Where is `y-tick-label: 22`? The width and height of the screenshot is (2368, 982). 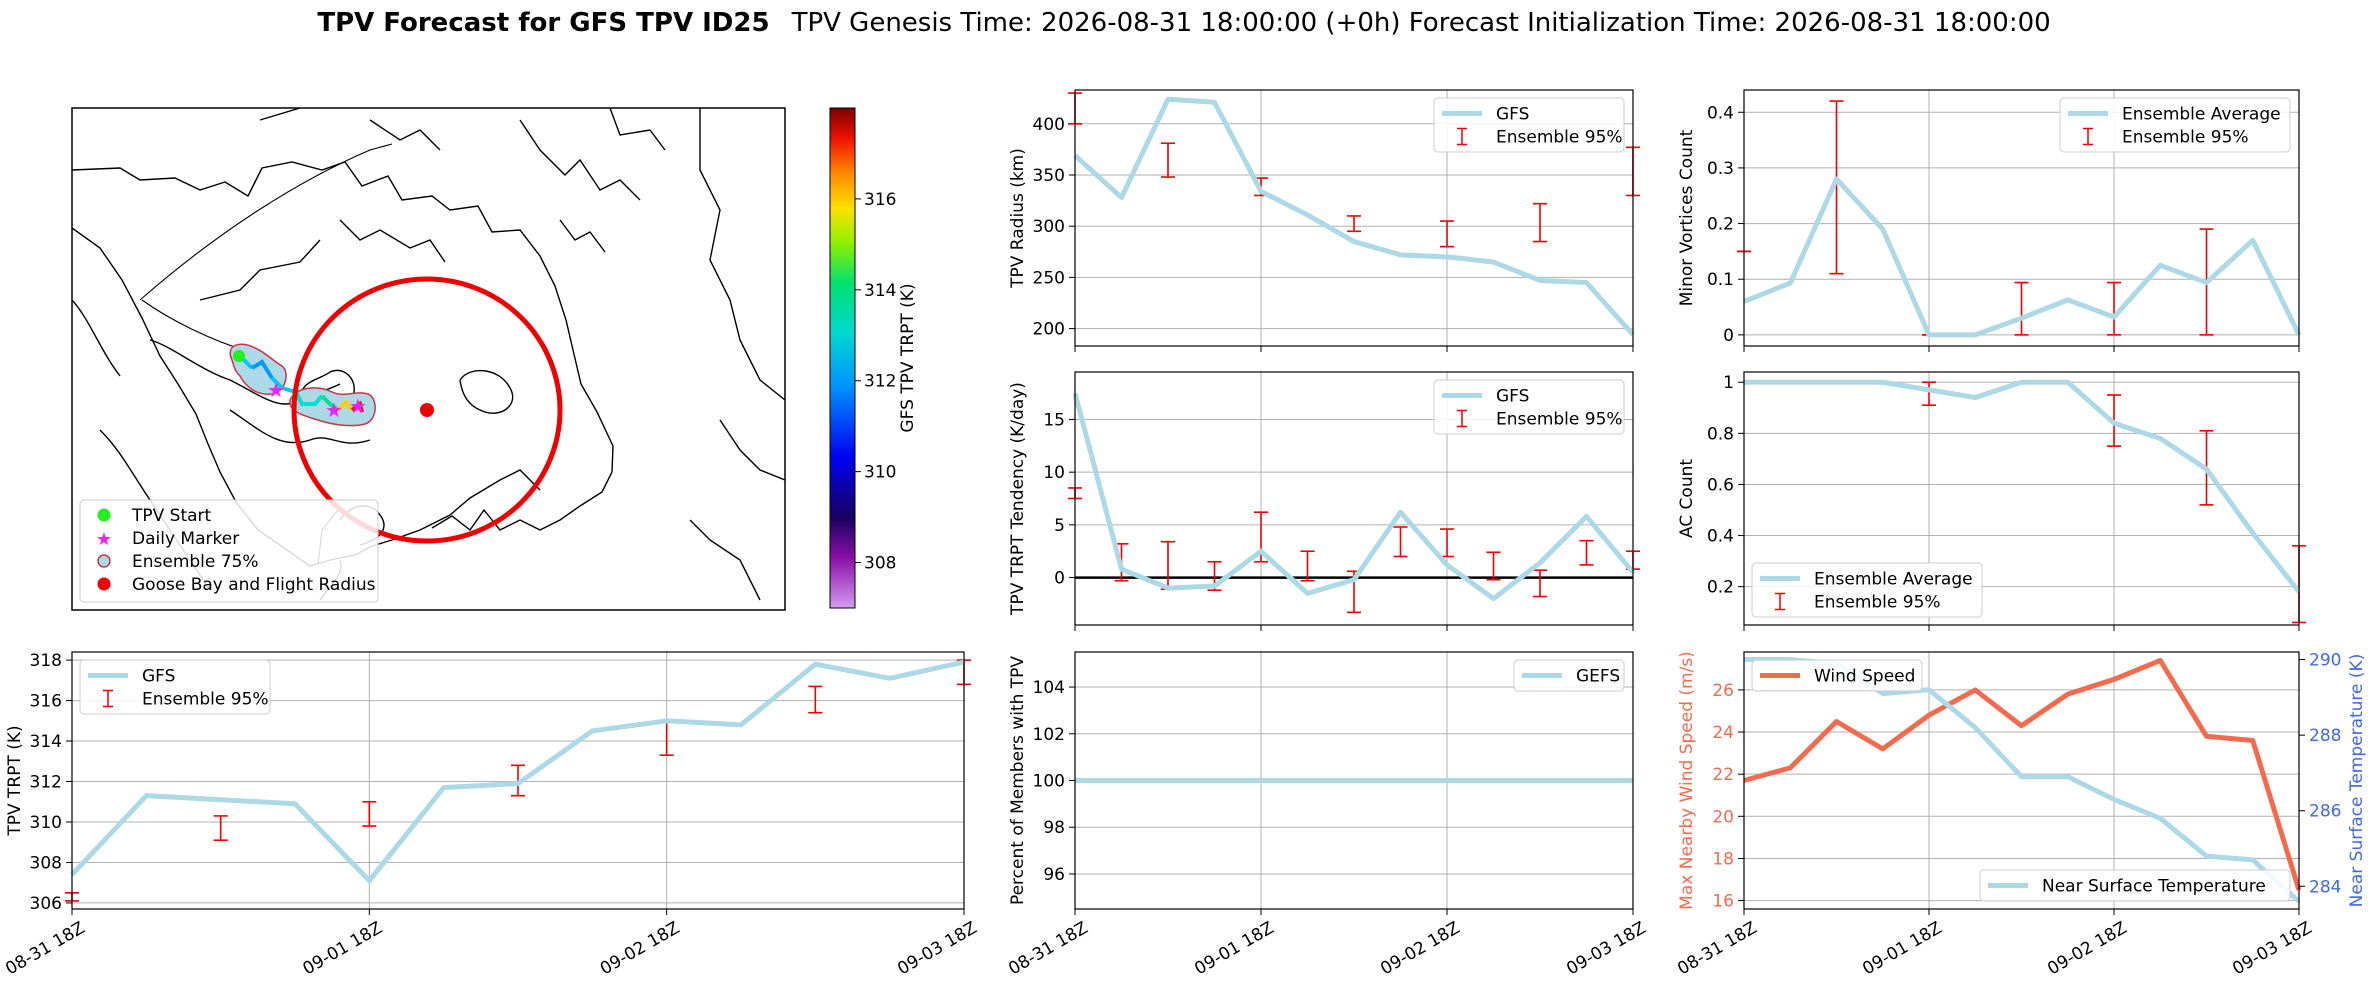
y-tick-label: 22 is located at coordinates (1723, 775).